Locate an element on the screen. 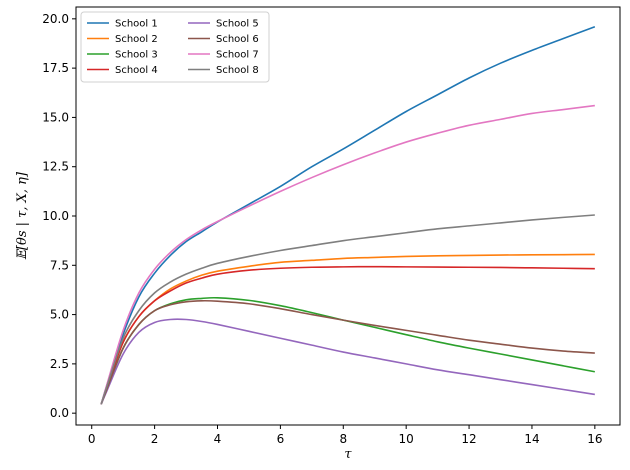  legend-label-7: School 7 is located at coordinates (237, 55).